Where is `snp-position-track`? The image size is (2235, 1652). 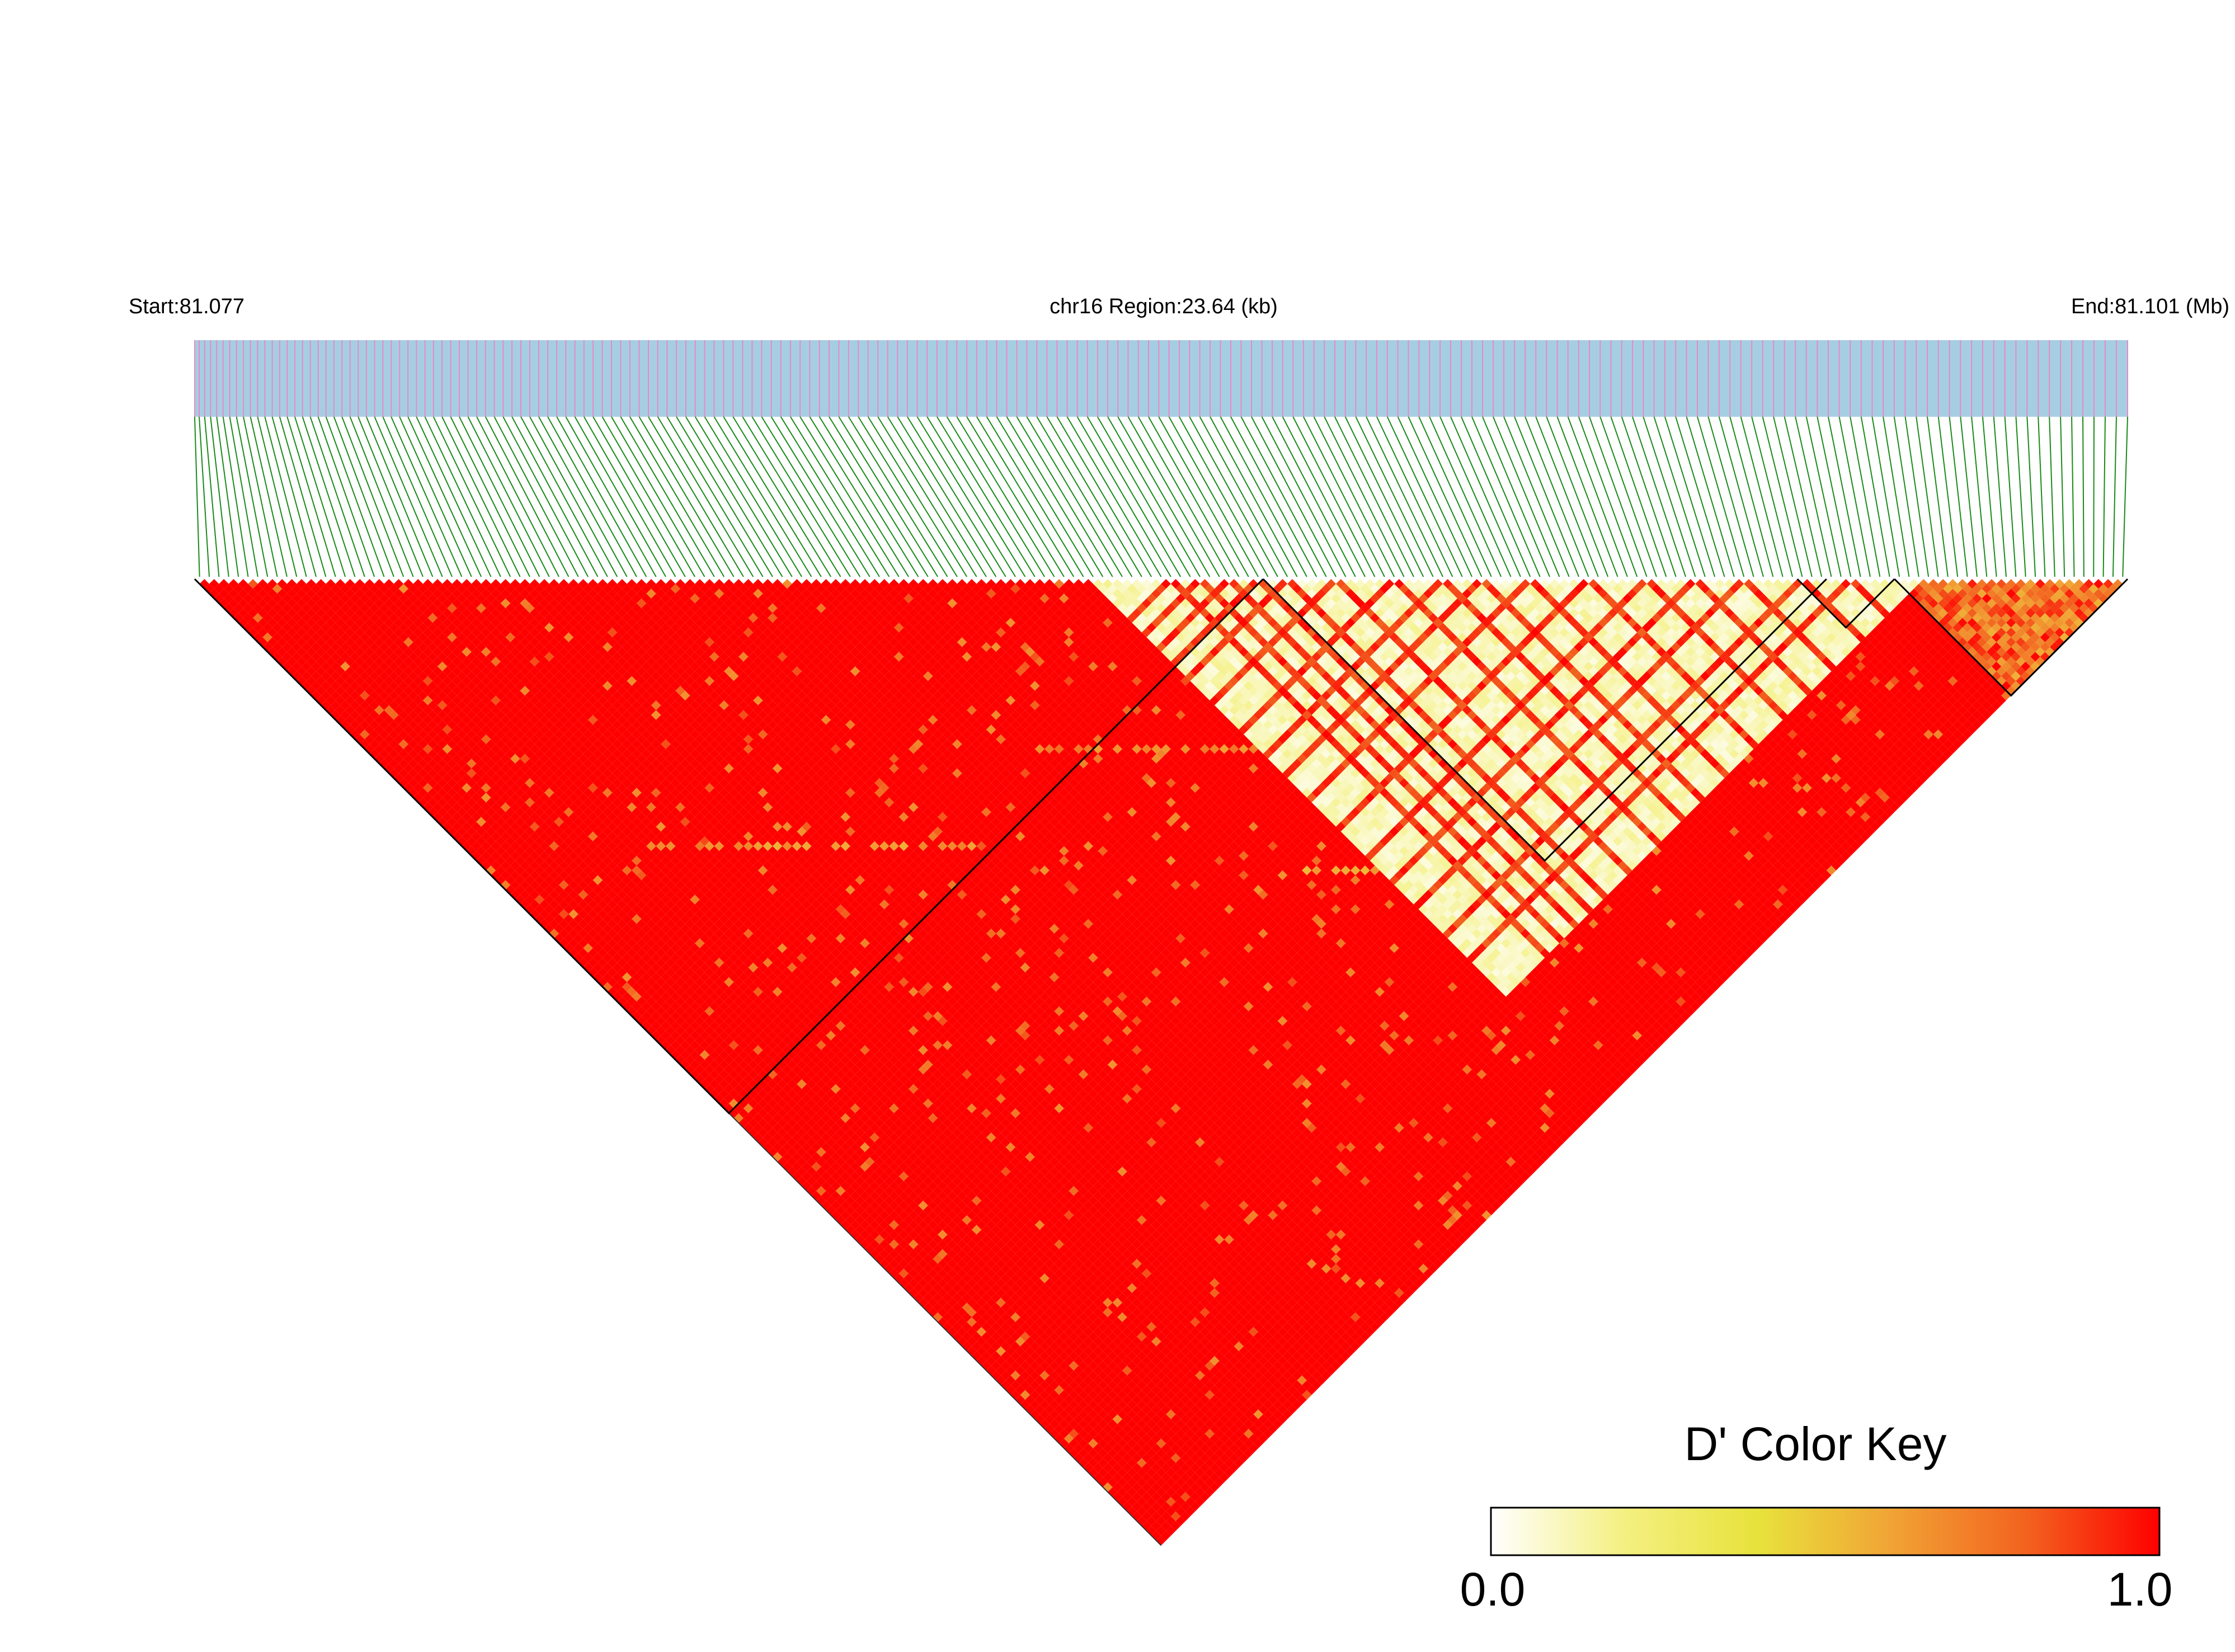
snp-position-track is located at coordinates (1161, 379).